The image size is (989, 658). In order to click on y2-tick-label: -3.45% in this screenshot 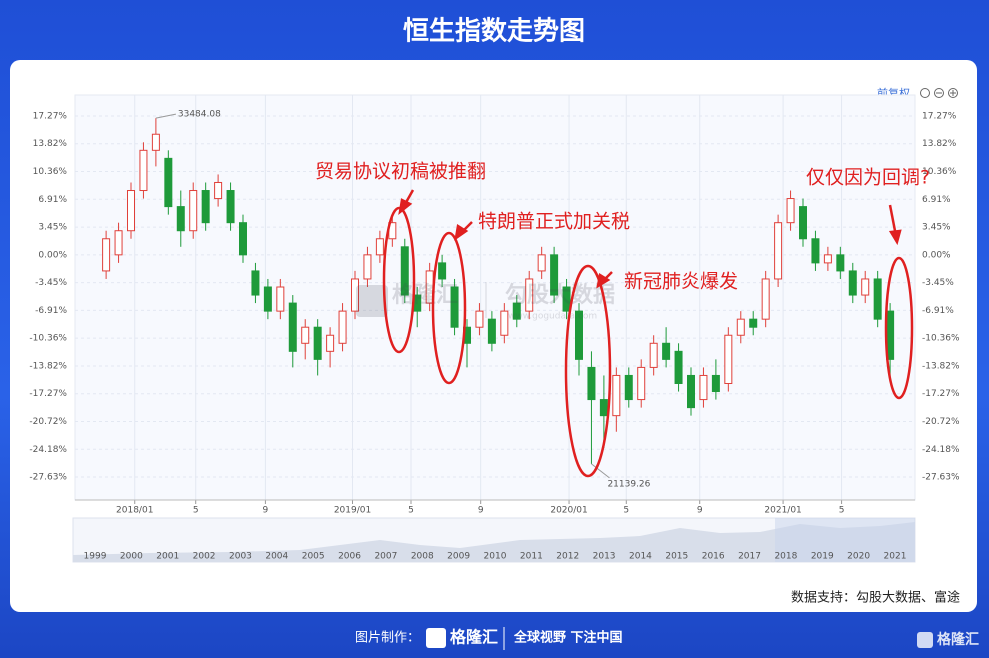, I will do `click(938, 283)`.